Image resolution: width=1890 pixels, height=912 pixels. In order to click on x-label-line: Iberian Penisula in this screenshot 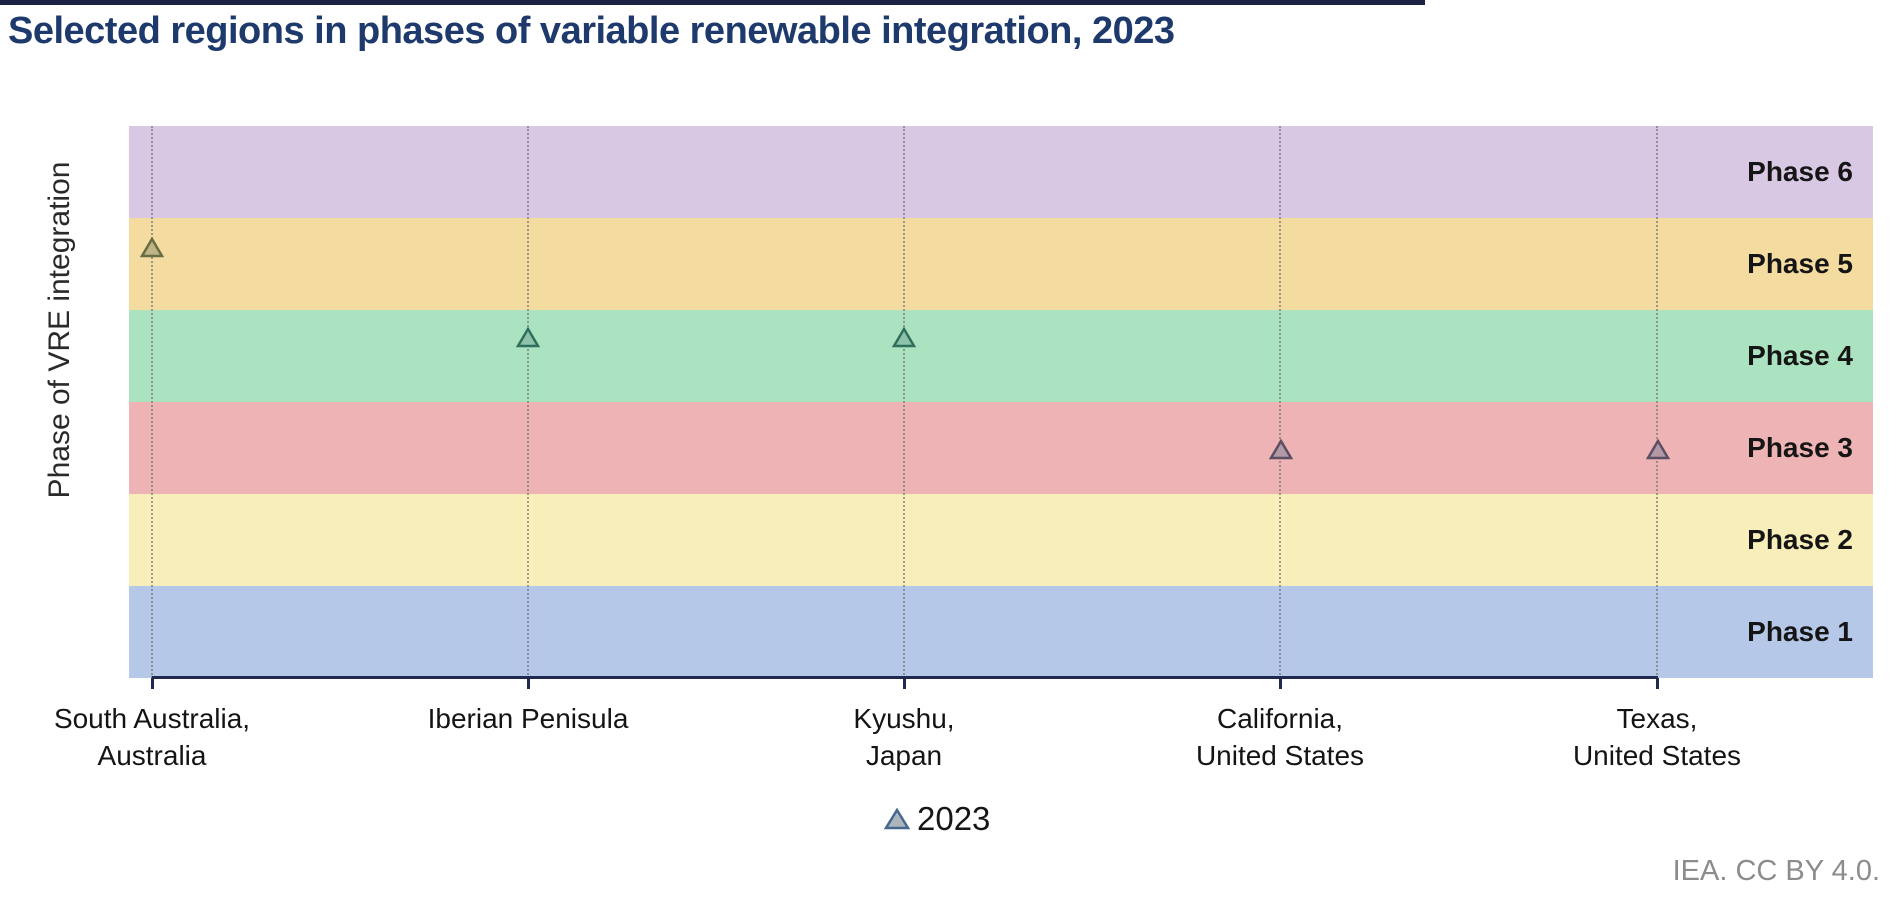, I will do `click(528, 718)`.